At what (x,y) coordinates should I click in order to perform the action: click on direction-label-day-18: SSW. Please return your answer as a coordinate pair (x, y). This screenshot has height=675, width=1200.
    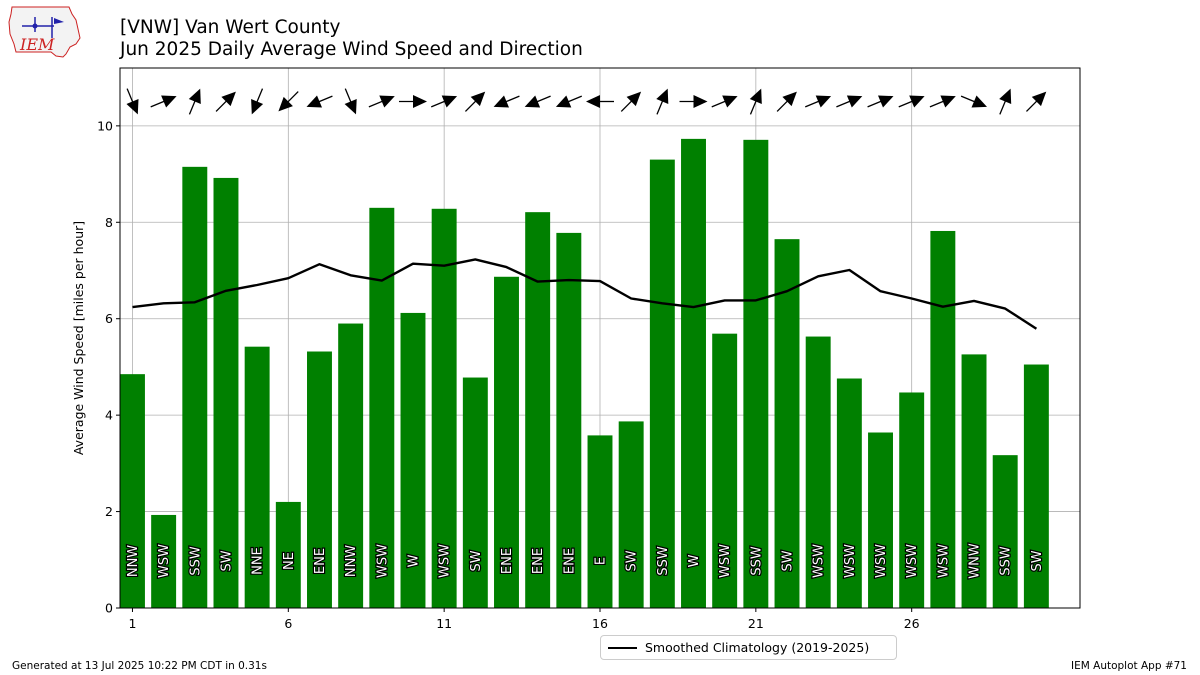
    Looking at the image, I should click on (663, 561).